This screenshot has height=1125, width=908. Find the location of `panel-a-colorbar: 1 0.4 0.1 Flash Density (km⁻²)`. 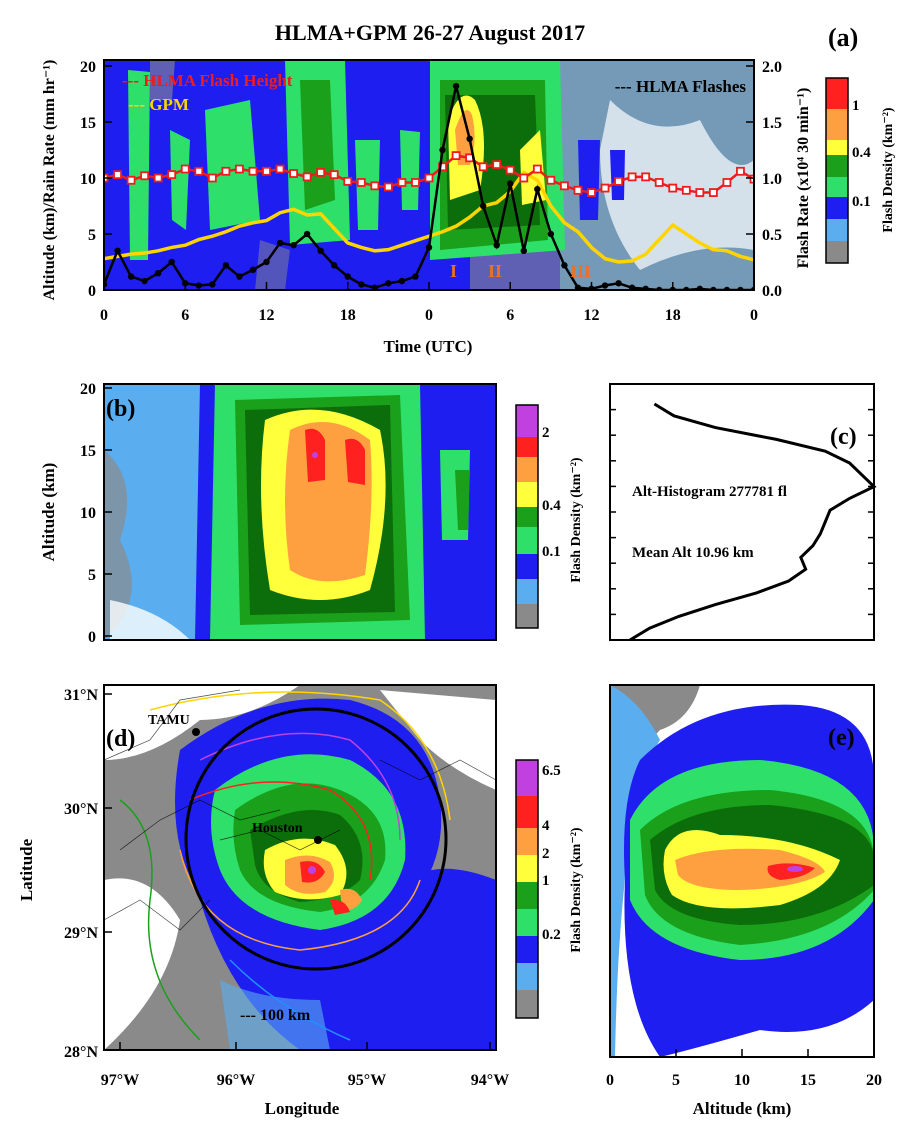

panel-a-colorbar: 1 0.4 0.1 Flash Density (km⁻²) is located at coordinates (860, 170).